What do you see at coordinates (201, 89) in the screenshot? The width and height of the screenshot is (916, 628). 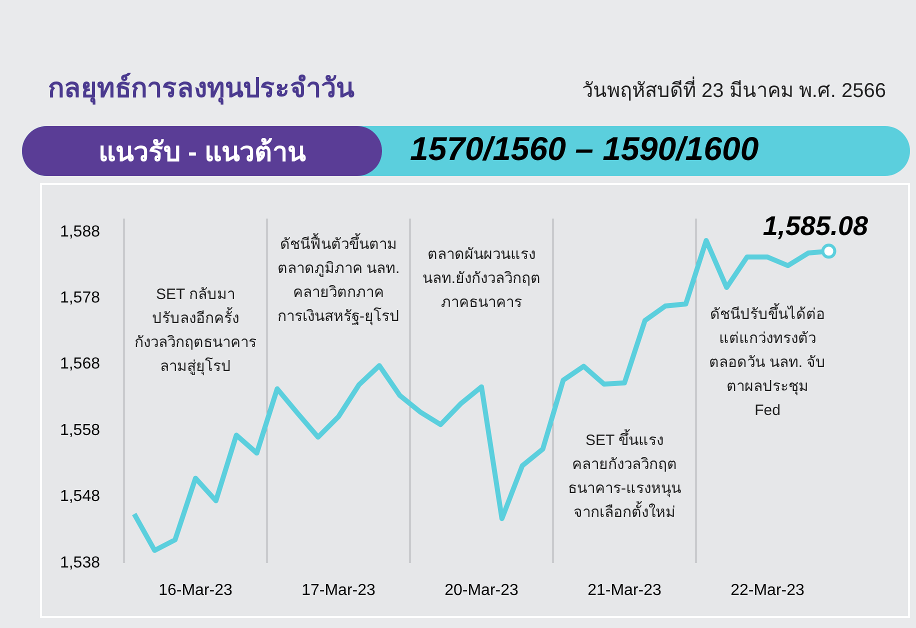 I see `chart-title: กลยุทธ์การลงทุนประจำวัน` at bounding box center [201, 89].